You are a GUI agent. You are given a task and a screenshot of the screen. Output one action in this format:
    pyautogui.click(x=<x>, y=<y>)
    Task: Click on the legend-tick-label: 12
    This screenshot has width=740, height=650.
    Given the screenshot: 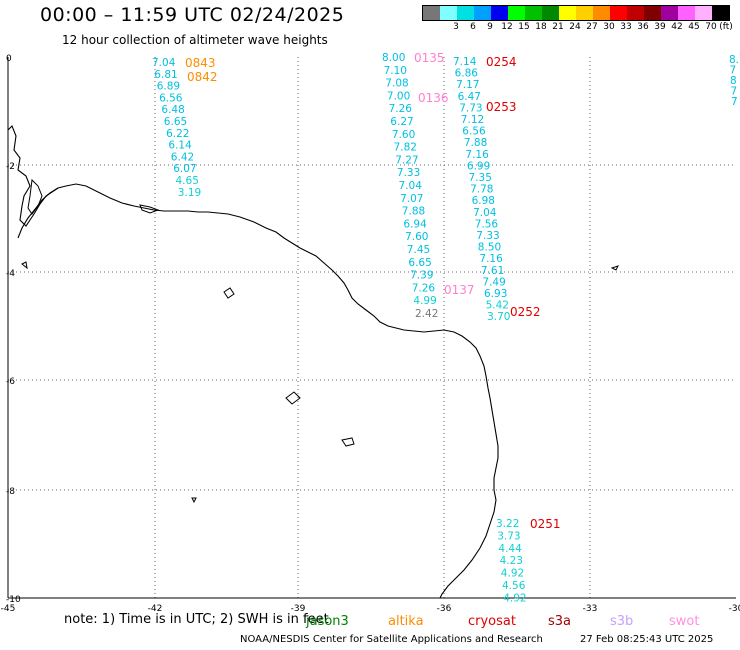 What is the action you would take?
    pyautogui.click(x=507, y=27)
    